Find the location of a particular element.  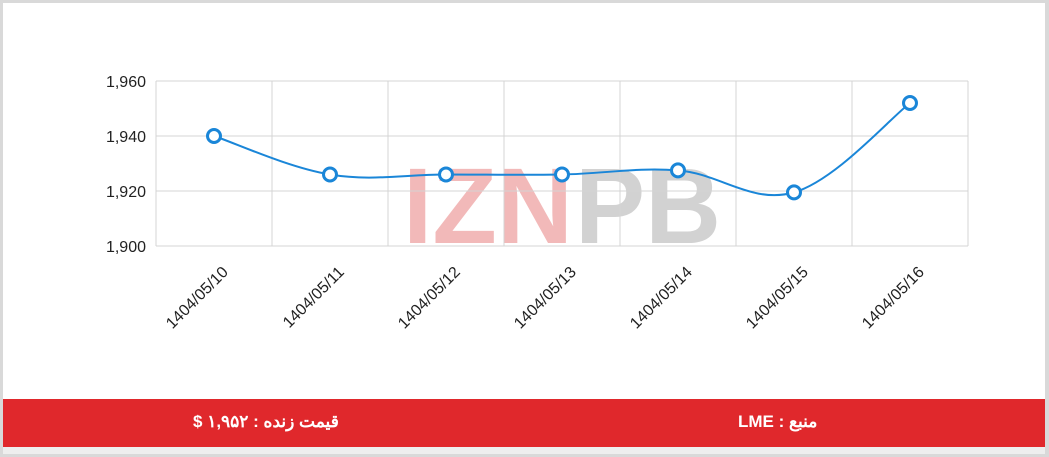

x-tick-label: 1404/05/14 is located at coordinates (661, 298).